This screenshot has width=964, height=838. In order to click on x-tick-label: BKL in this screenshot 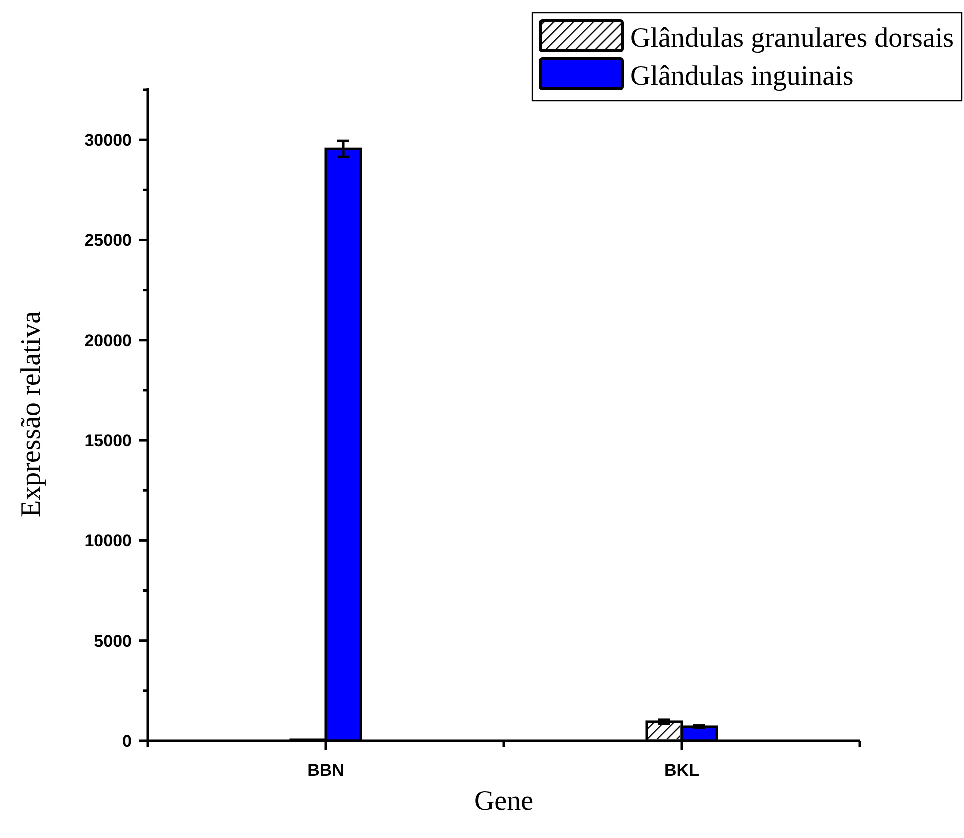, I will do `click(682, 770)`.